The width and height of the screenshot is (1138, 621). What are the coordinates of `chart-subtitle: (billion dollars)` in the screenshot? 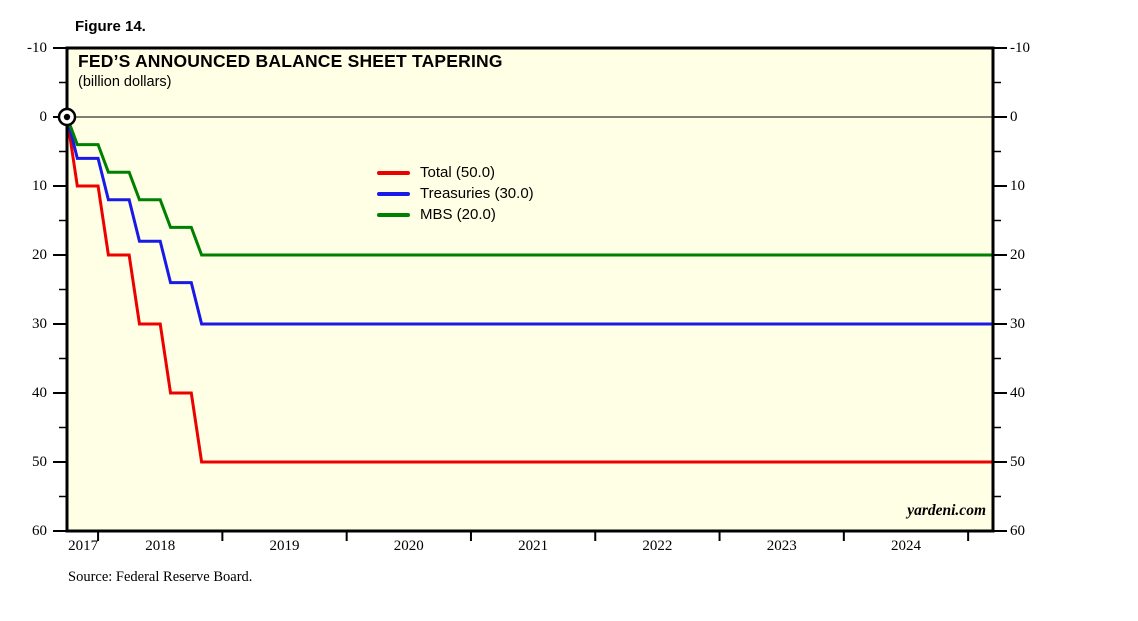 It's located at (125, 82).